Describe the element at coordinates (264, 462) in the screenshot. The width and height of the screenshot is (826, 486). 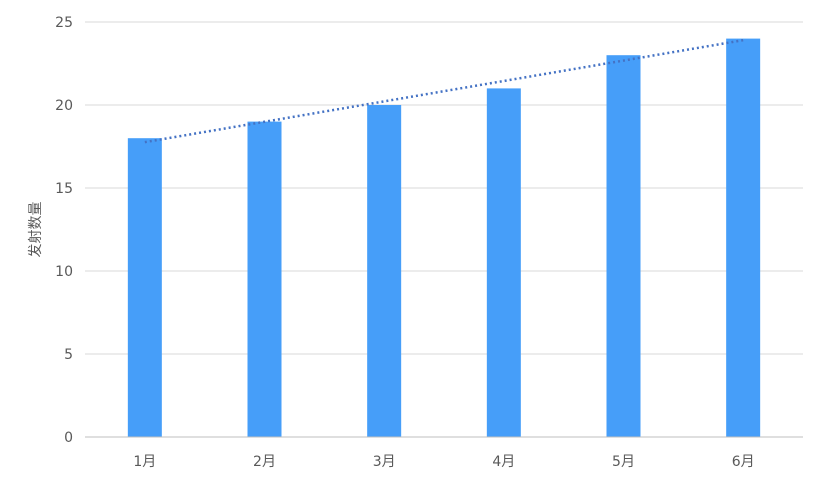
I see `x-tick-label: 2月` at that location.